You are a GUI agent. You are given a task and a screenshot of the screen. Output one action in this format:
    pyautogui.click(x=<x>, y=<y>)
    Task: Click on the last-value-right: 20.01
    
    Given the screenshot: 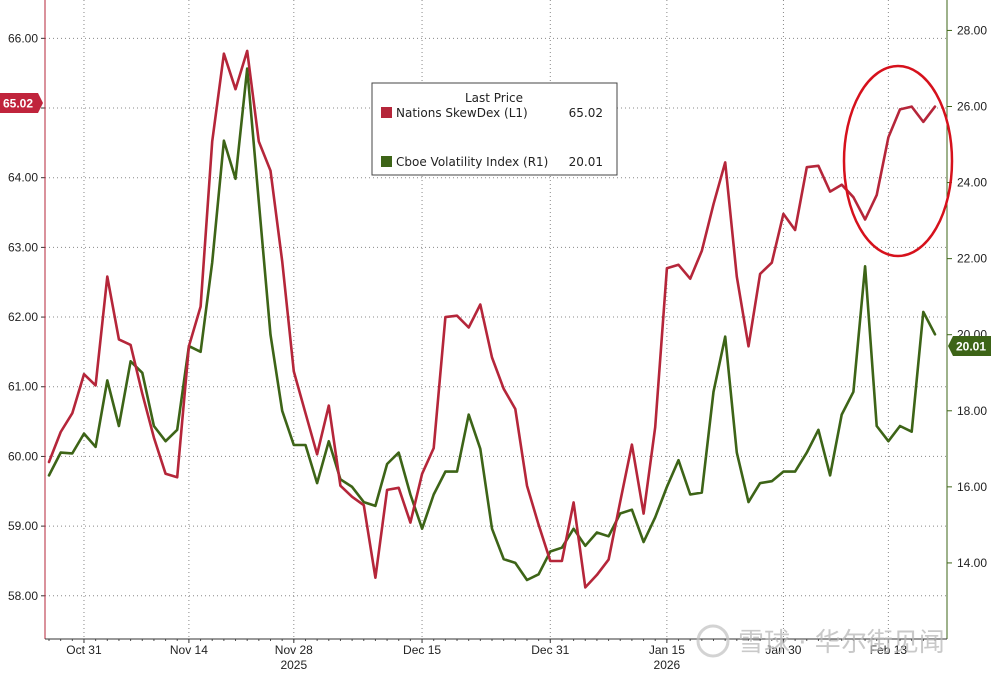 What is the action you would take?
    pyautogui.click(x=971, y=347)
    